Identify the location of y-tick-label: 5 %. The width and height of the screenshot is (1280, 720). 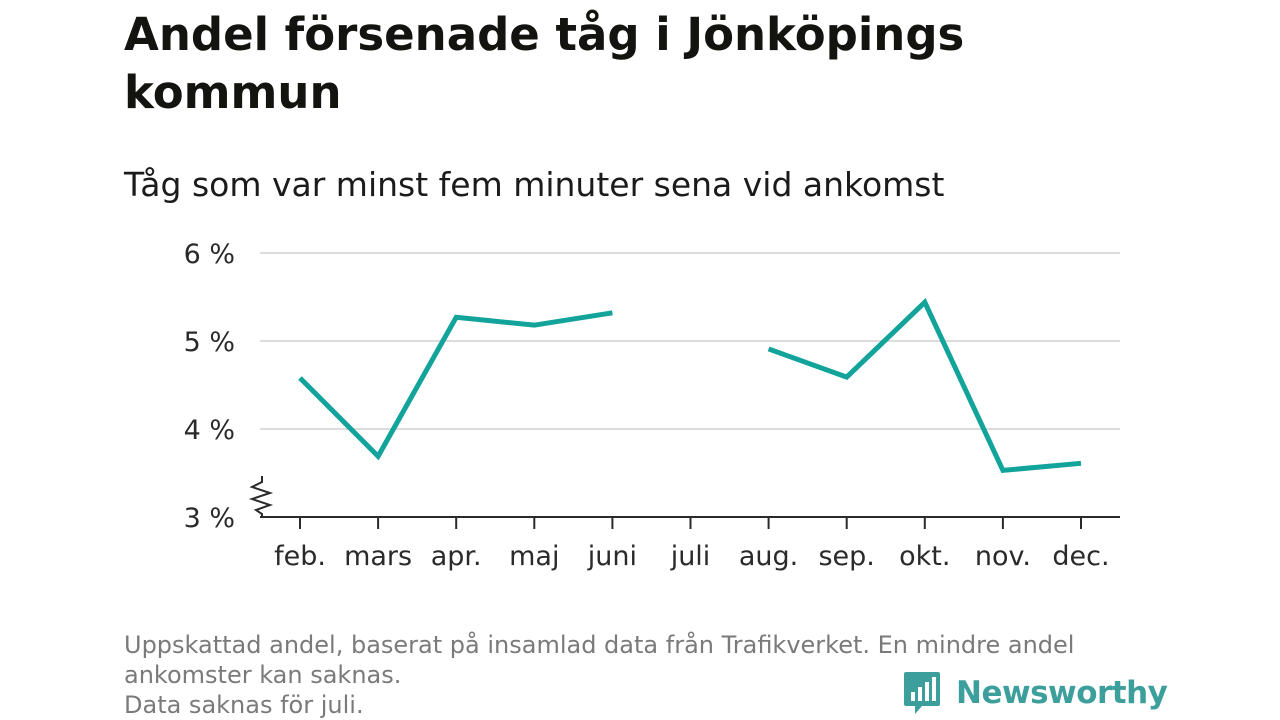
(209, 342).